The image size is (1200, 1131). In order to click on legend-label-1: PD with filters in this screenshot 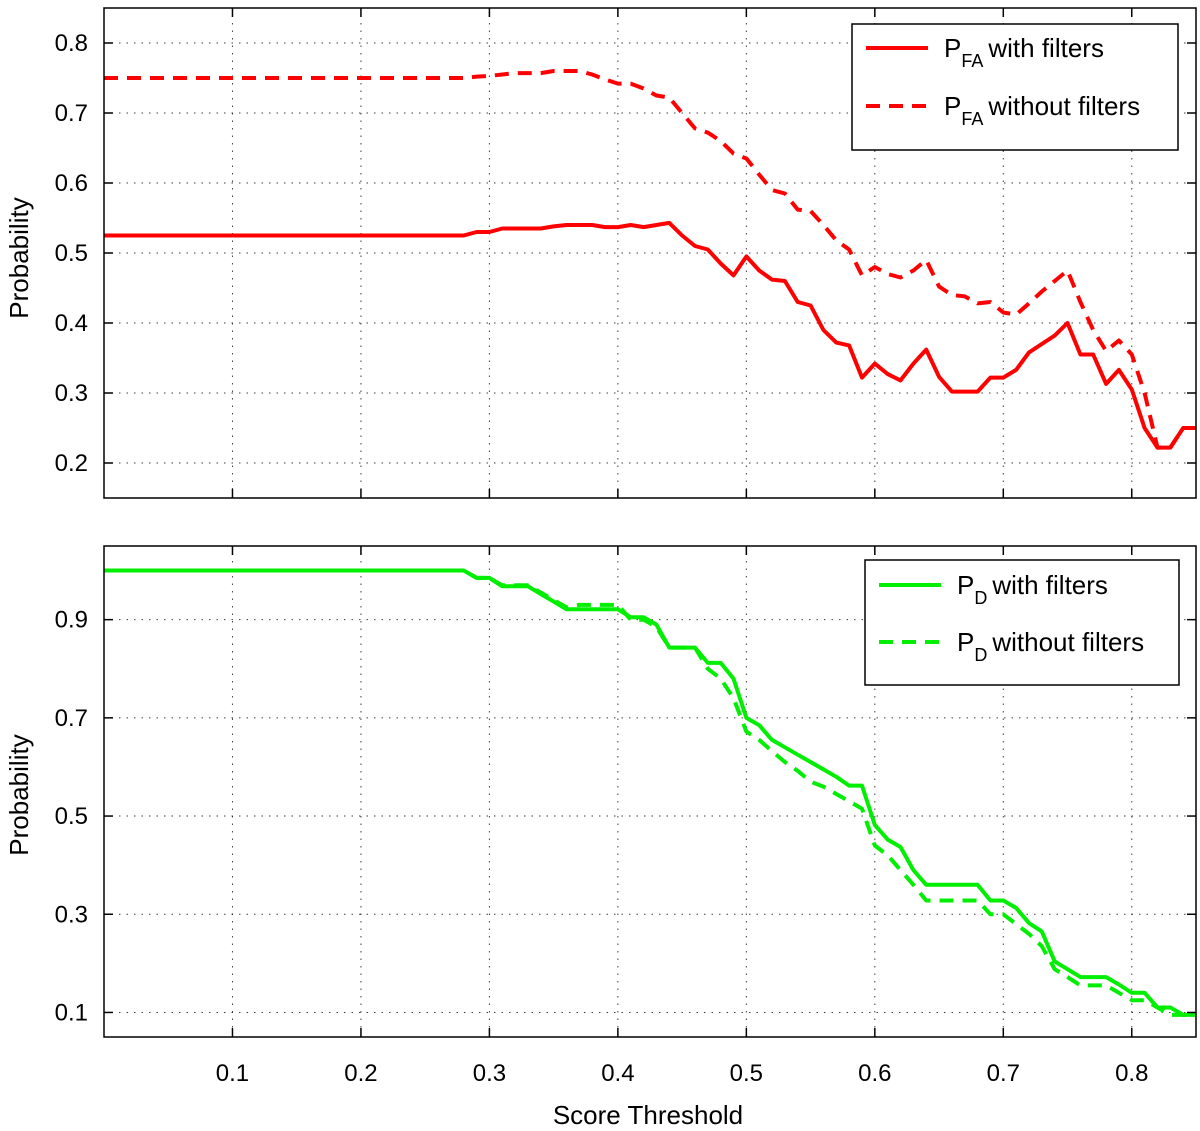, I will do `click(1032, 589)`.